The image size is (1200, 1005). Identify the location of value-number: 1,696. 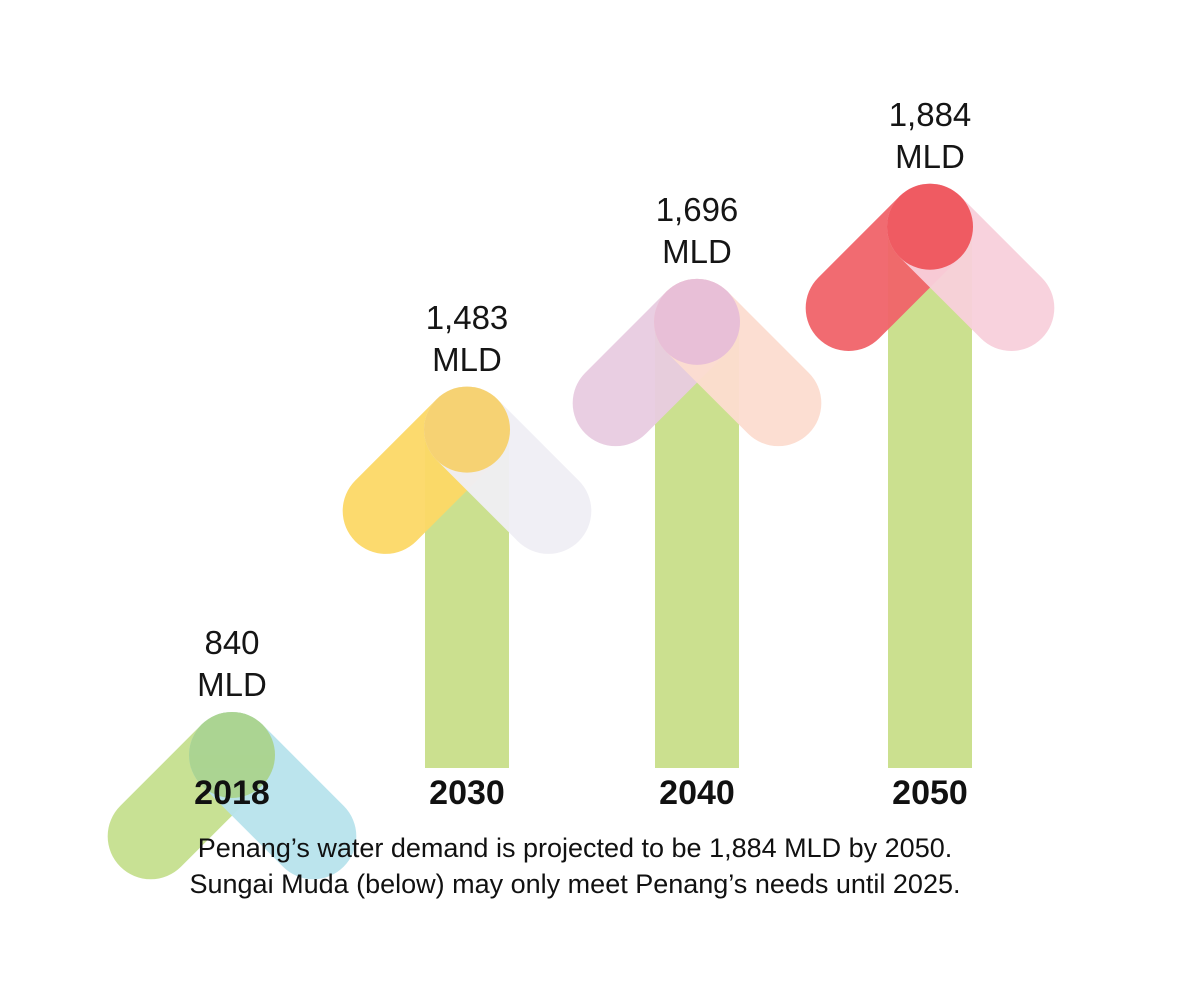
(697, 209).